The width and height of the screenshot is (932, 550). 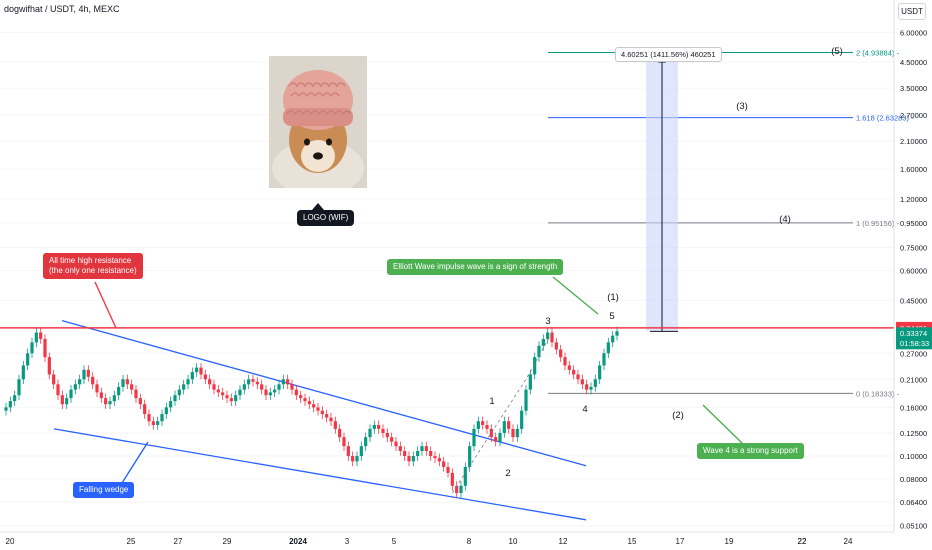 I want to click on x-tick-label: 24, so click(x=848, y=541).